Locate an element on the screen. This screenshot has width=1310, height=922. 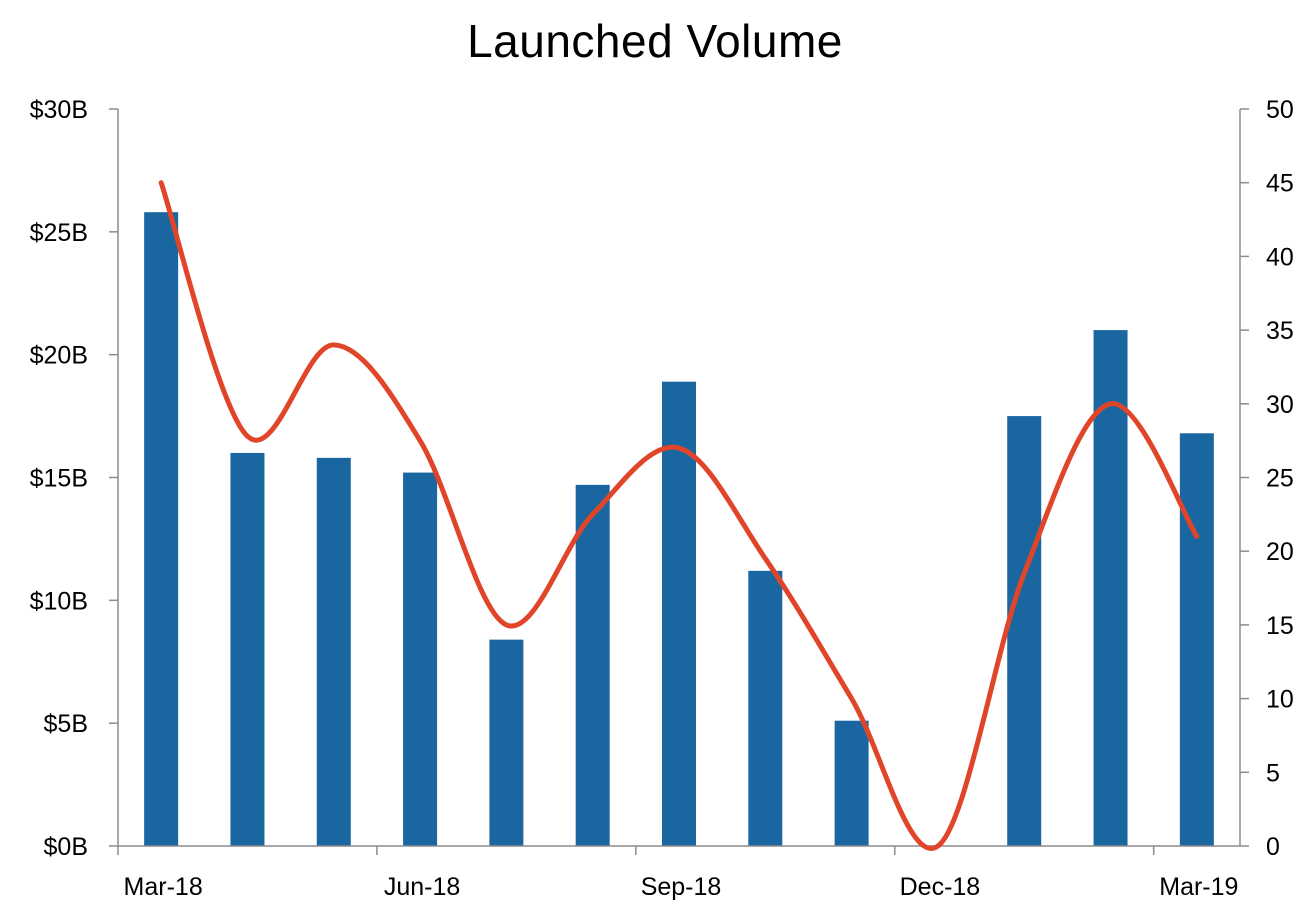
y-right-tick-label: 50 is located at coordinates (1280, 110).